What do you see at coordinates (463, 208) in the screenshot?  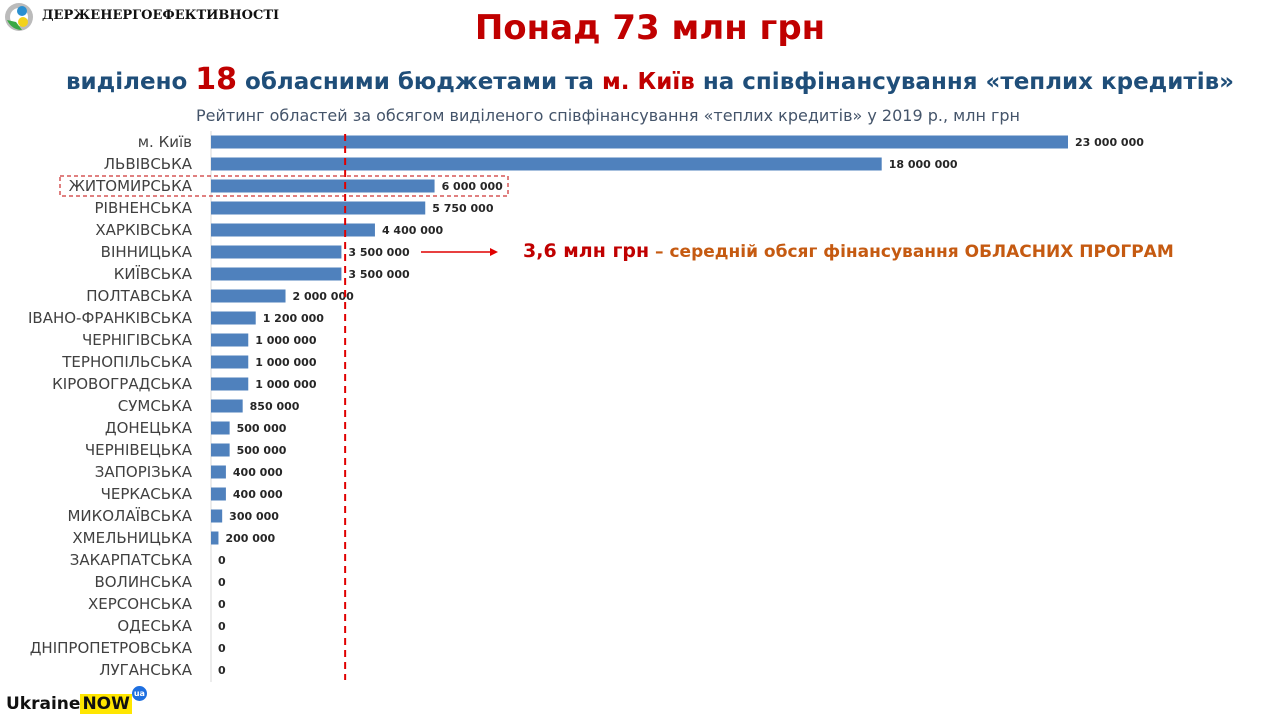 I see `data-label: 5 750 000` at bounding box center [463, 208].